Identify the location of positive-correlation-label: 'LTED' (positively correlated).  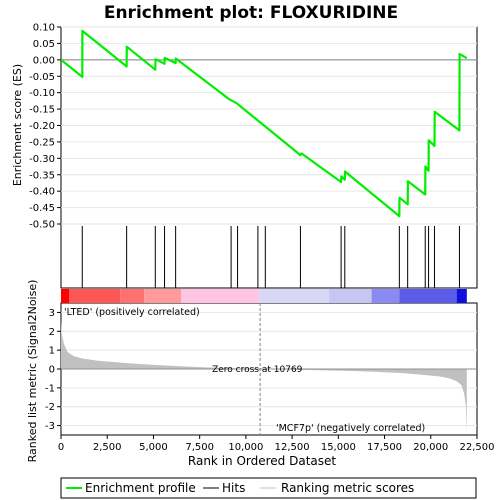
(132, 312).